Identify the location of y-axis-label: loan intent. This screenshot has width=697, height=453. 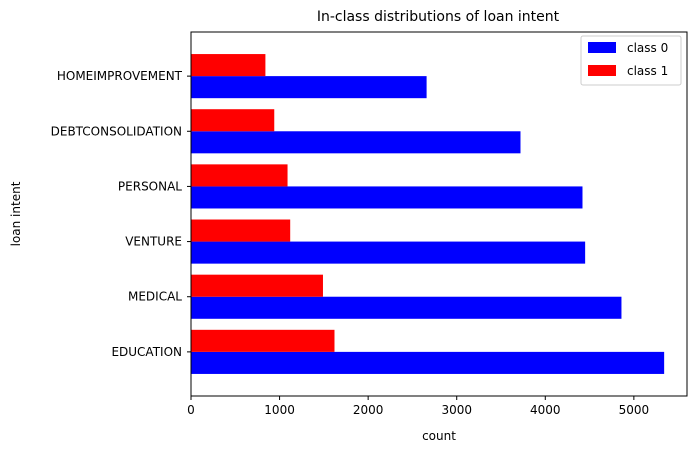
(16, 213).